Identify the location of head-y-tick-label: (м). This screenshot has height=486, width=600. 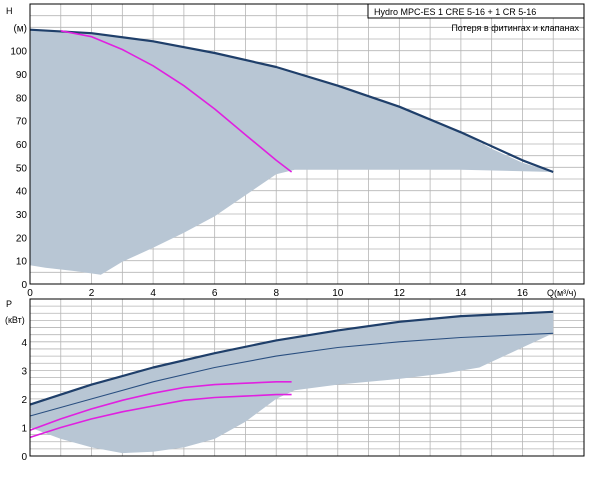
(20, 28).